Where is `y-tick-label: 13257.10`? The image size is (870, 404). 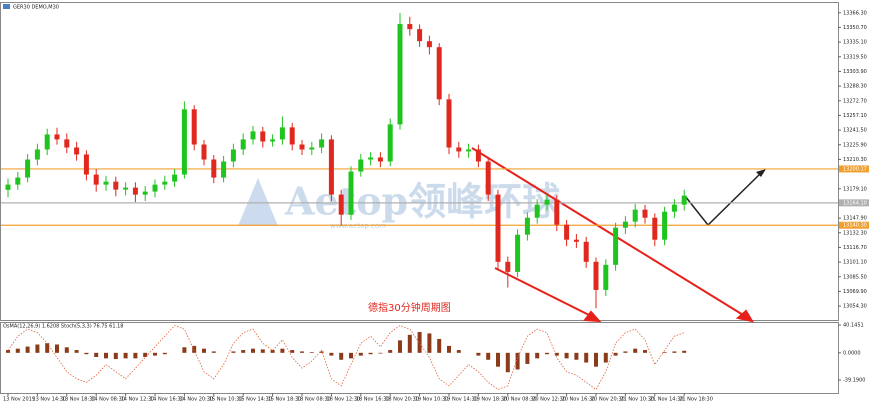 y-tick-label: 13257.10 is located at coordinates (855, 116).